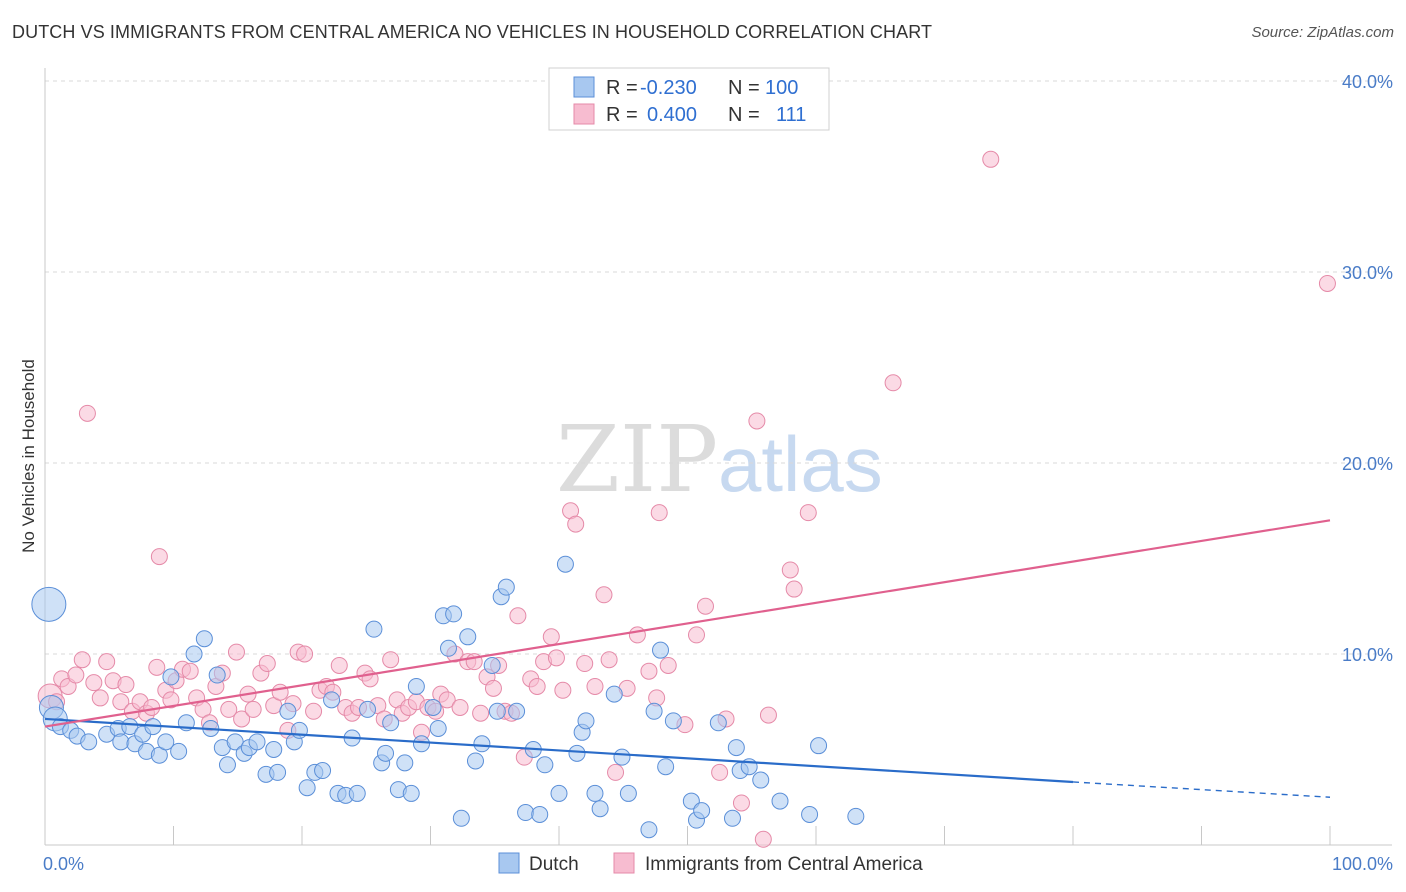 This screenshot has height=892, width=1406. I want to click on legend: R = -0.230 N = 100 R = 0.400 N = 111, so click(689, 99).